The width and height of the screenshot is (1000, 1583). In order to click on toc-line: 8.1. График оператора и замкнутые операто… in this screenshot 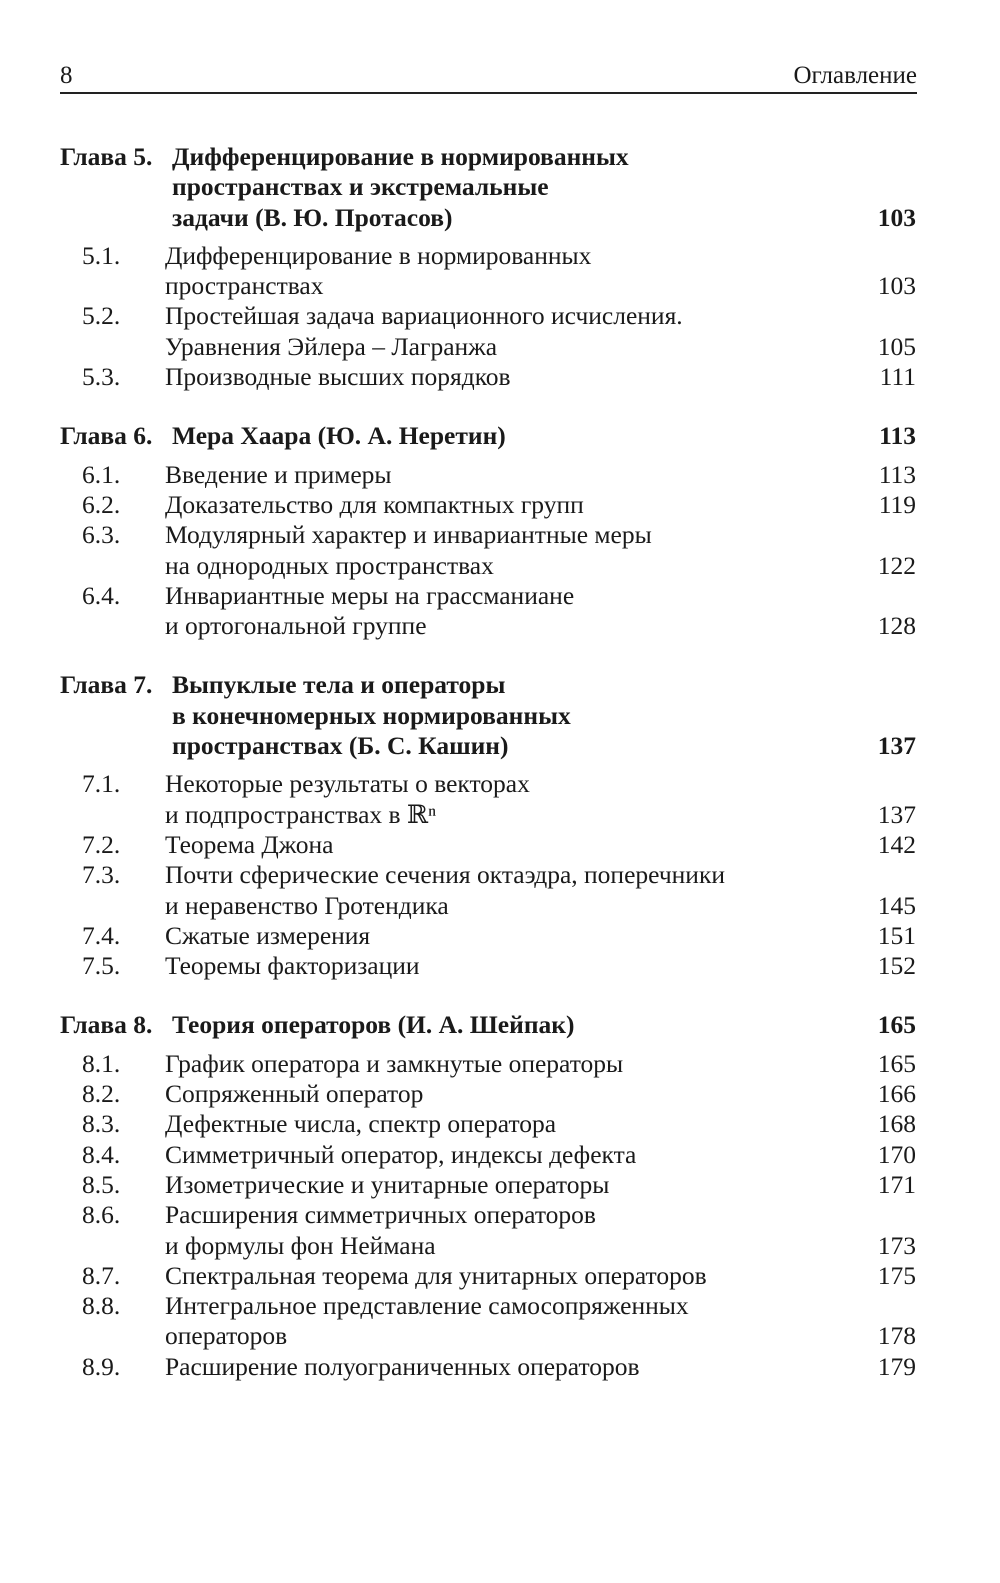, I will do `click(500, 1064)`.